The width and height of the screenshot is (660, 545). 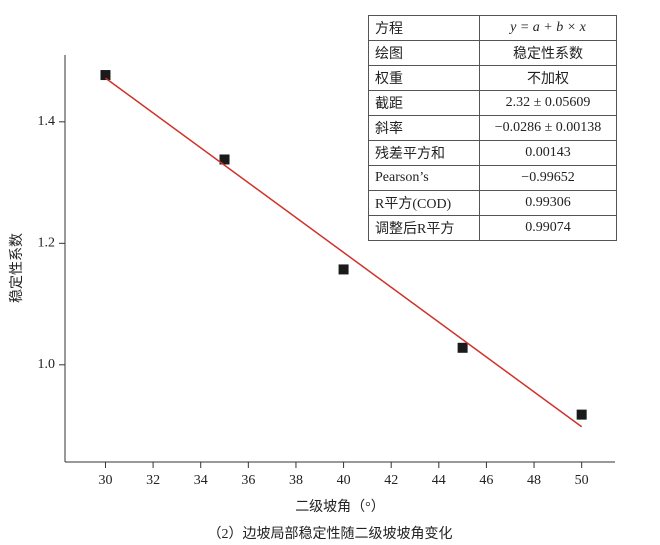 I want to click on table-key: 残差平方和, so click(x=424, y=153).